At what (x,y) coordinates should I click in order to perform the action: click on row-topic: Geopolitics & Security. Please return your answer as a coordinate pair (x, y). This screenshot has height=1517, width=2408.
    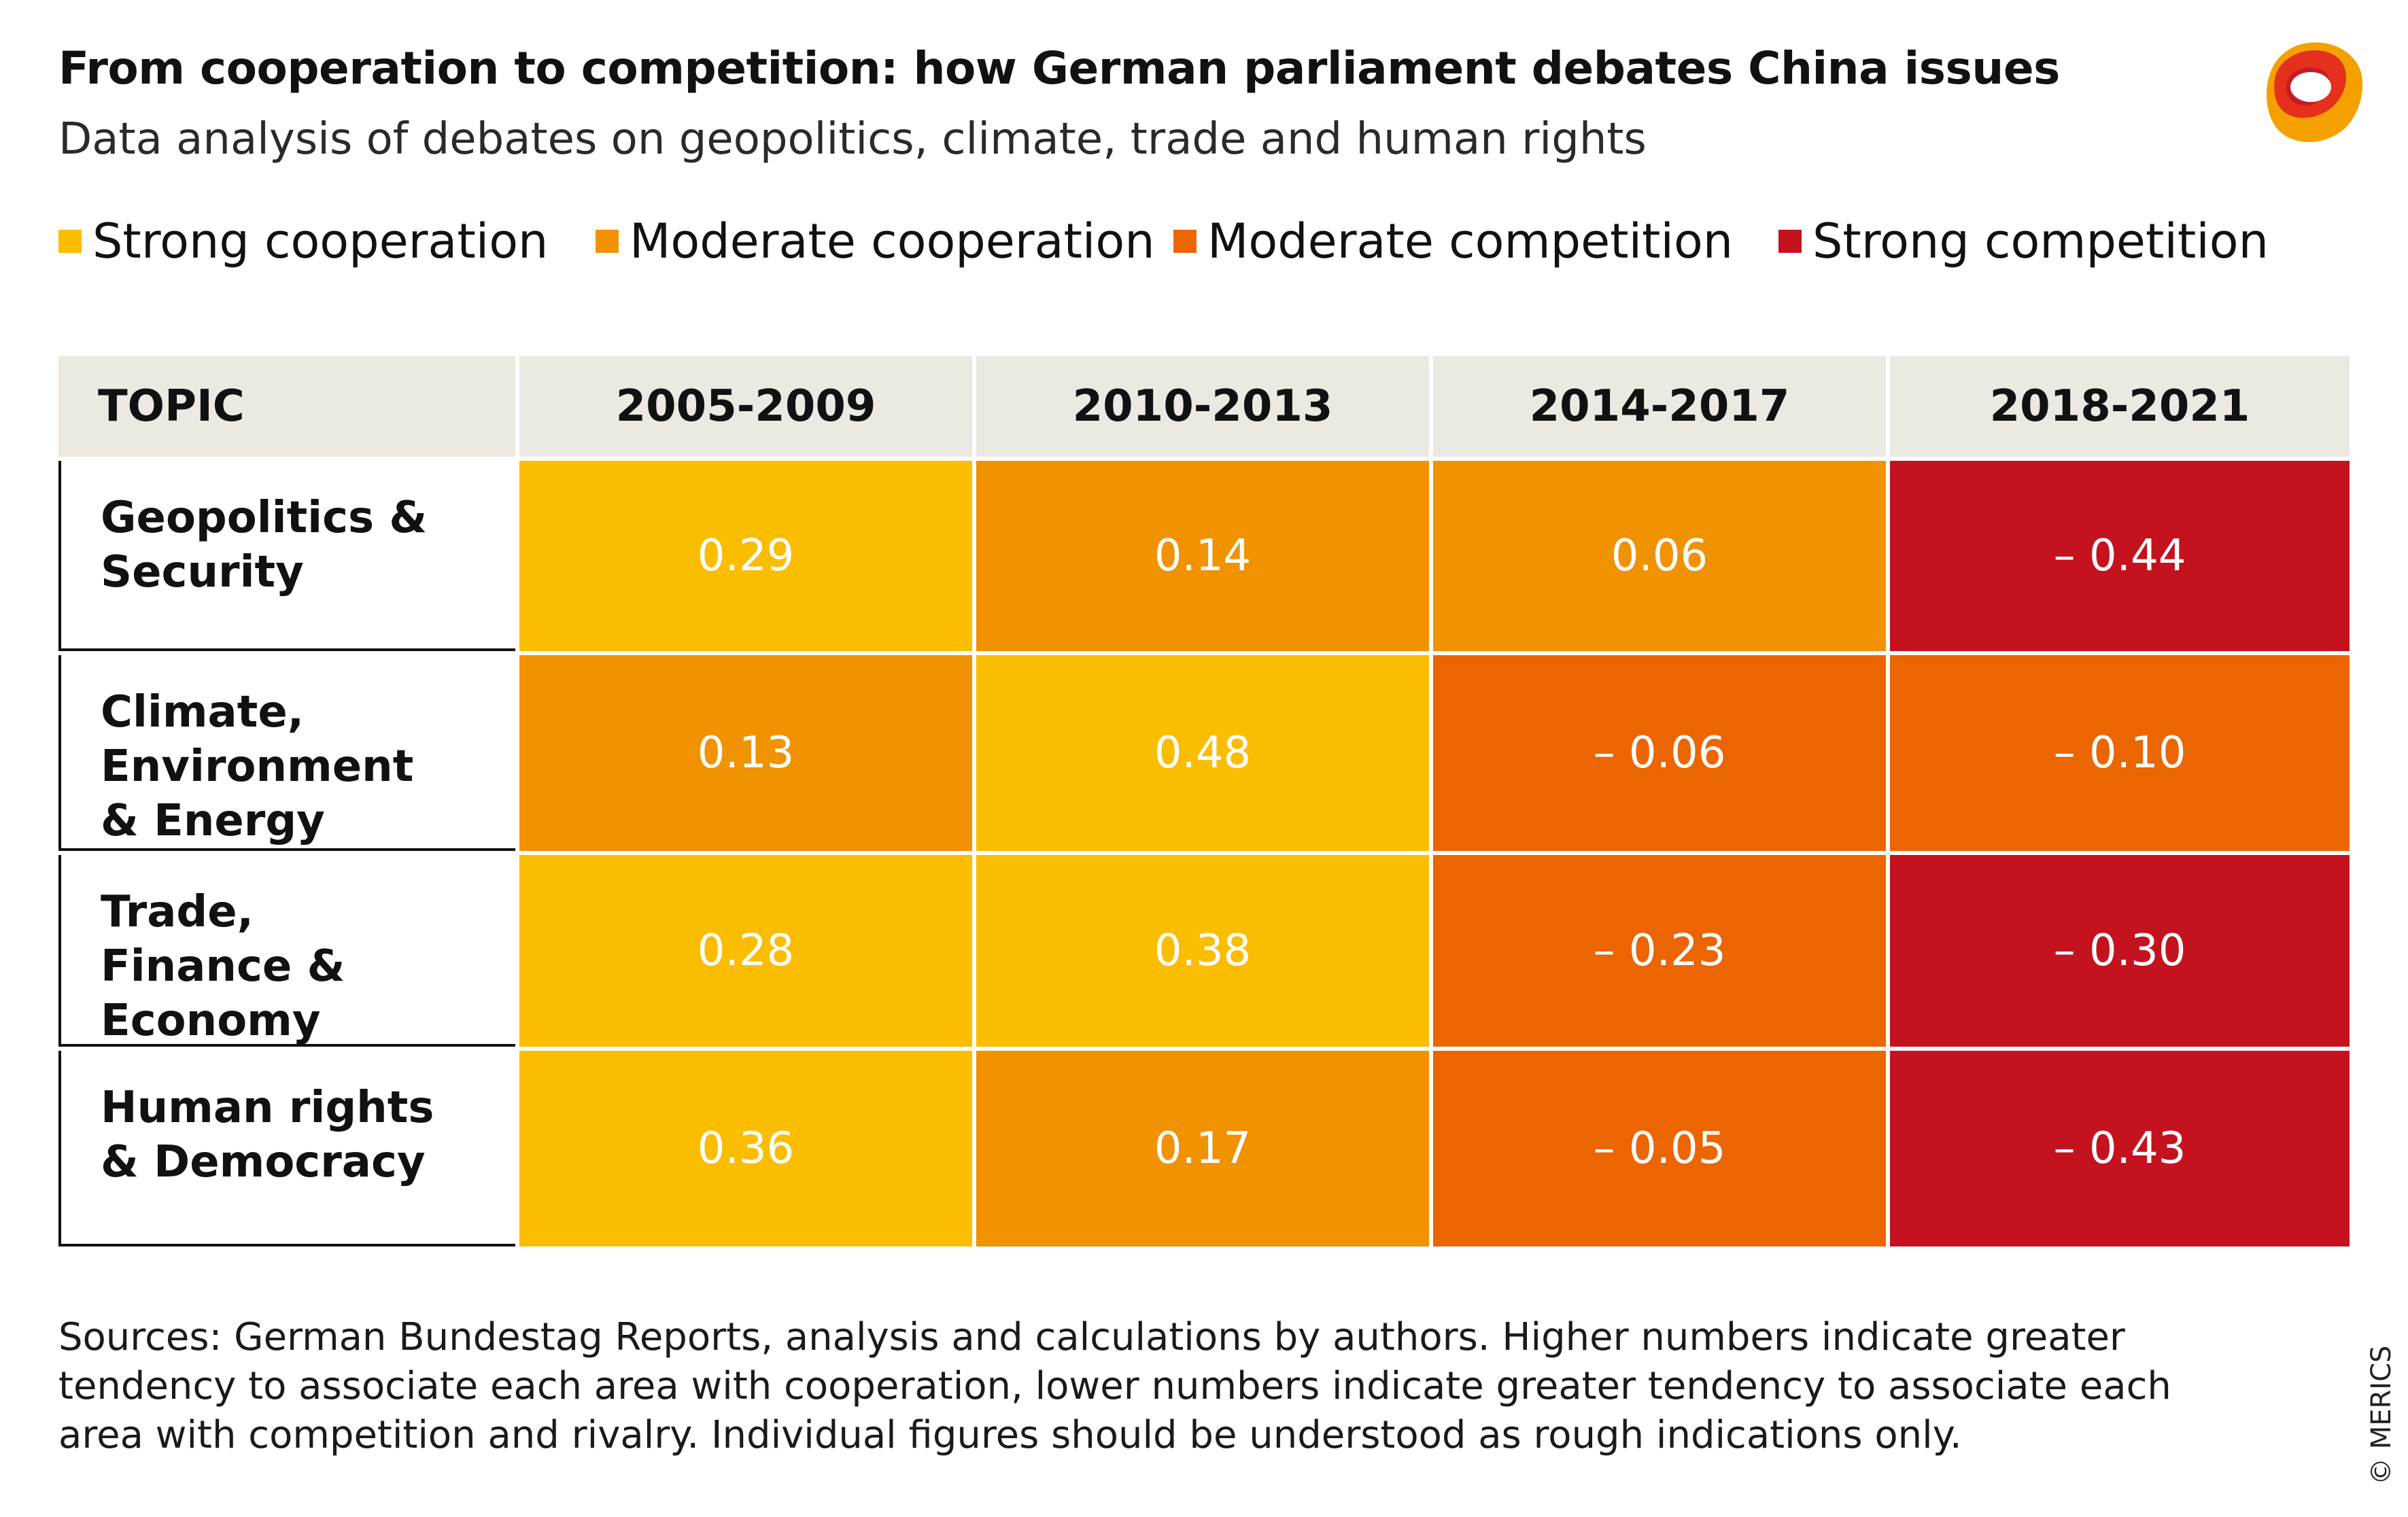
    Looking at the image, I should click on (286, 556).